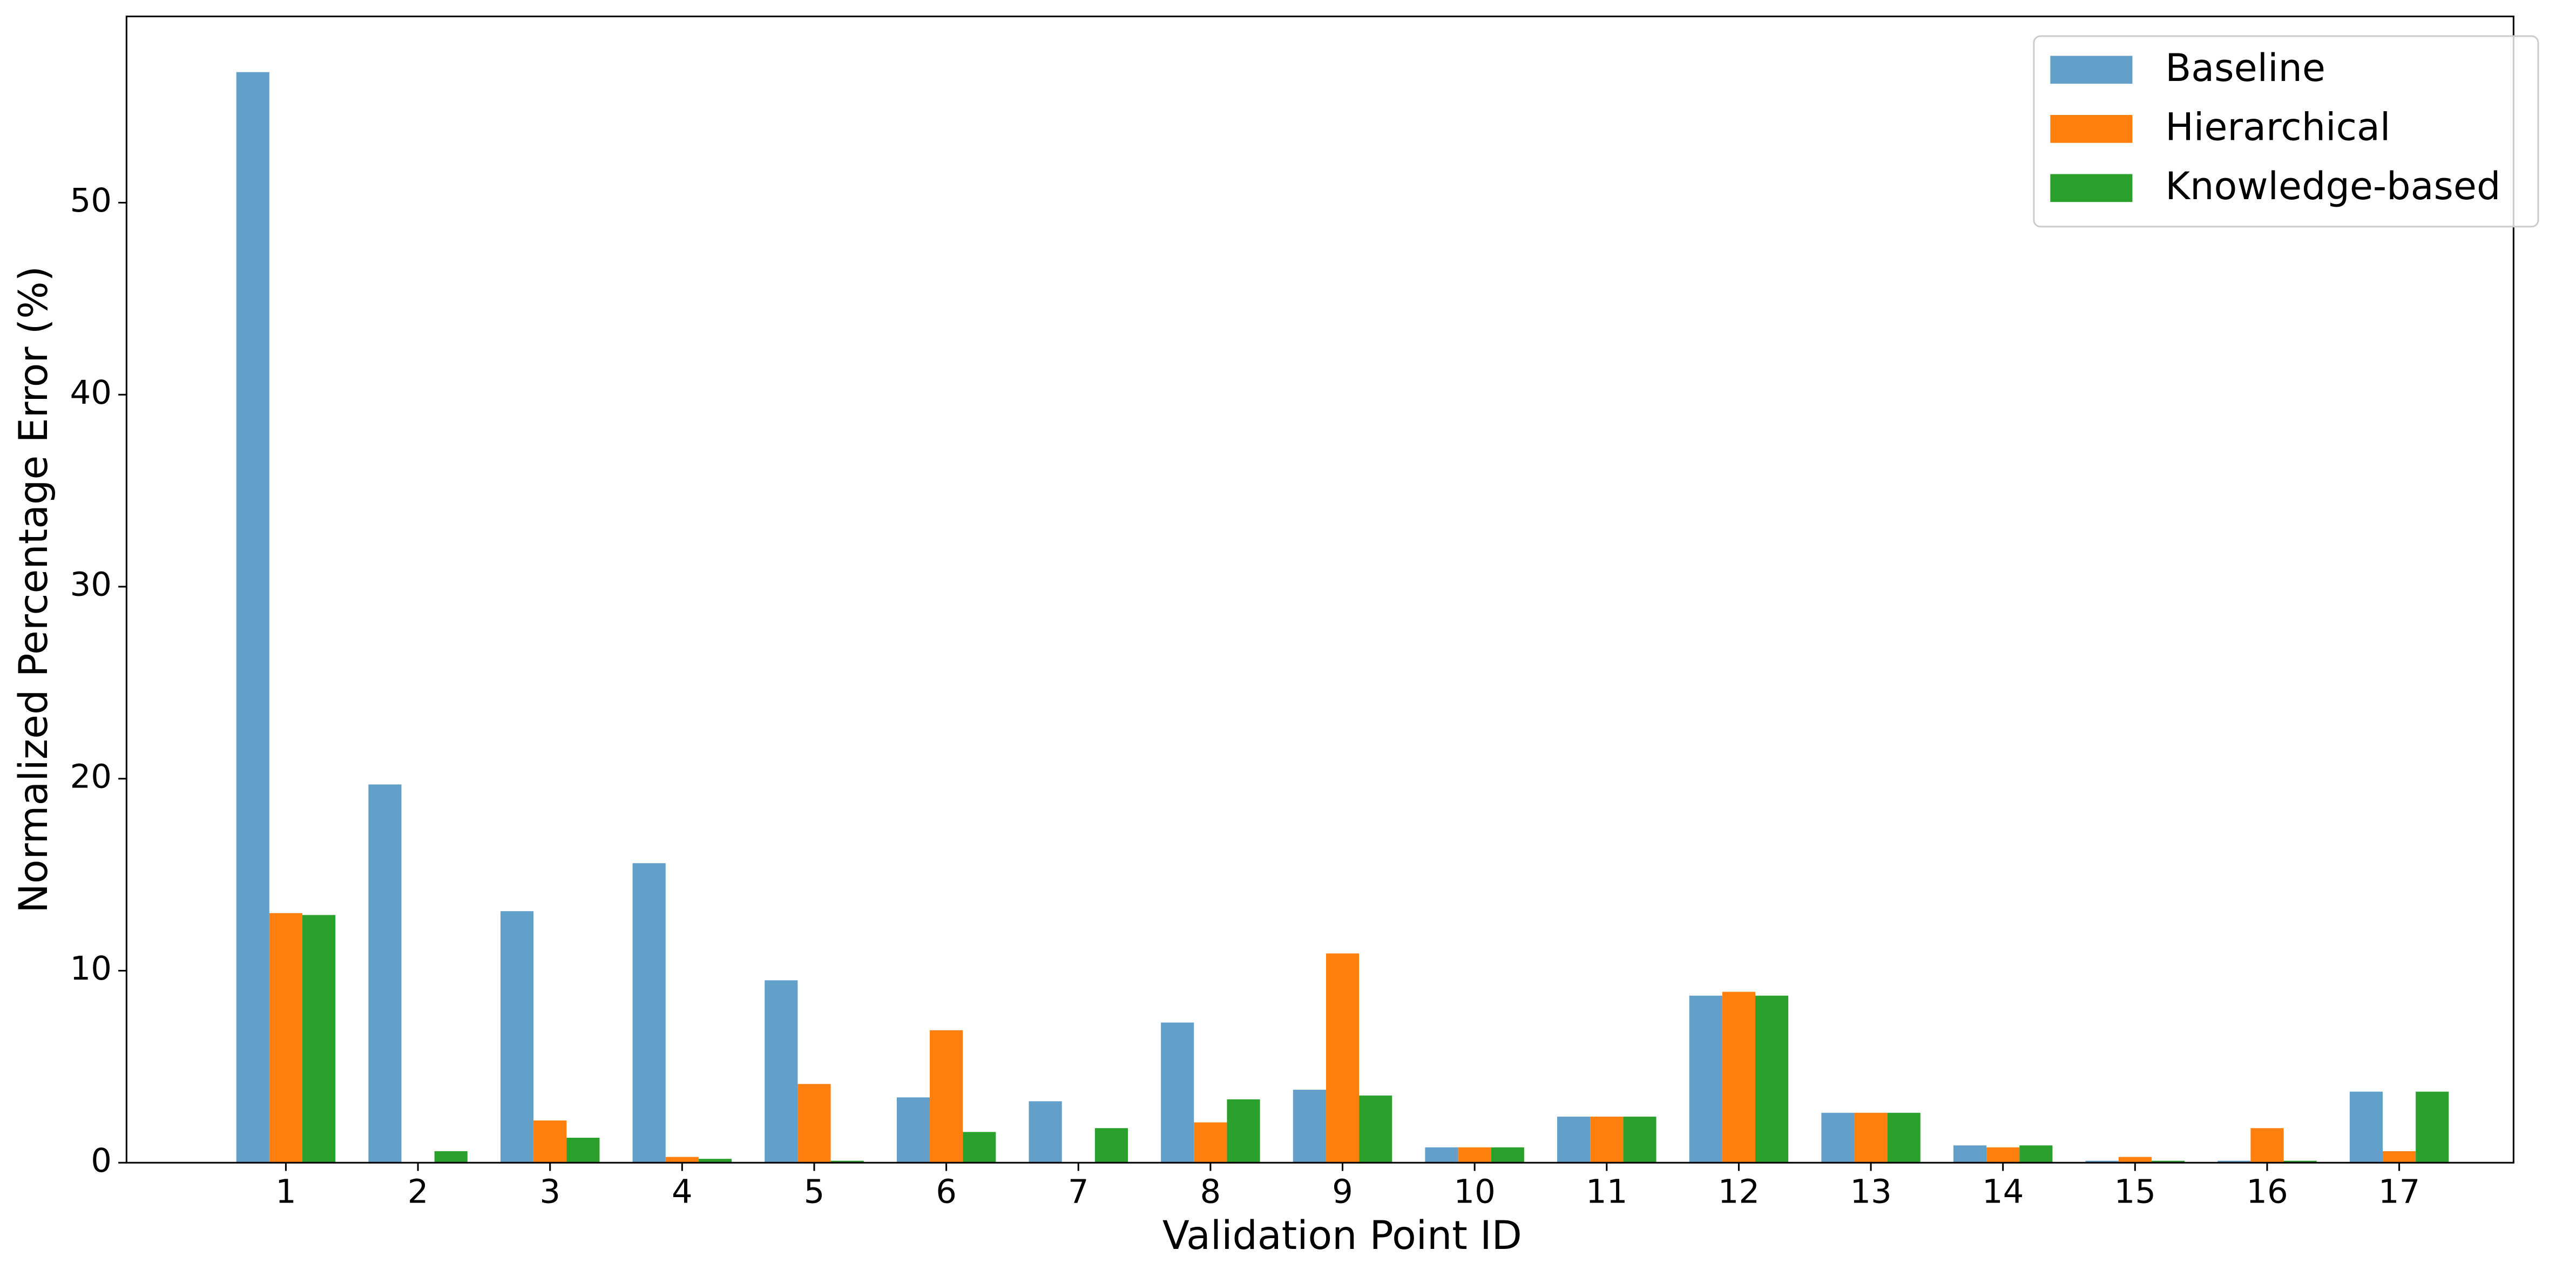 Image resolution: width=2576 pixels, height=1277 pixels. I want to click on x-tick-label: 2, so click(419, 1192).